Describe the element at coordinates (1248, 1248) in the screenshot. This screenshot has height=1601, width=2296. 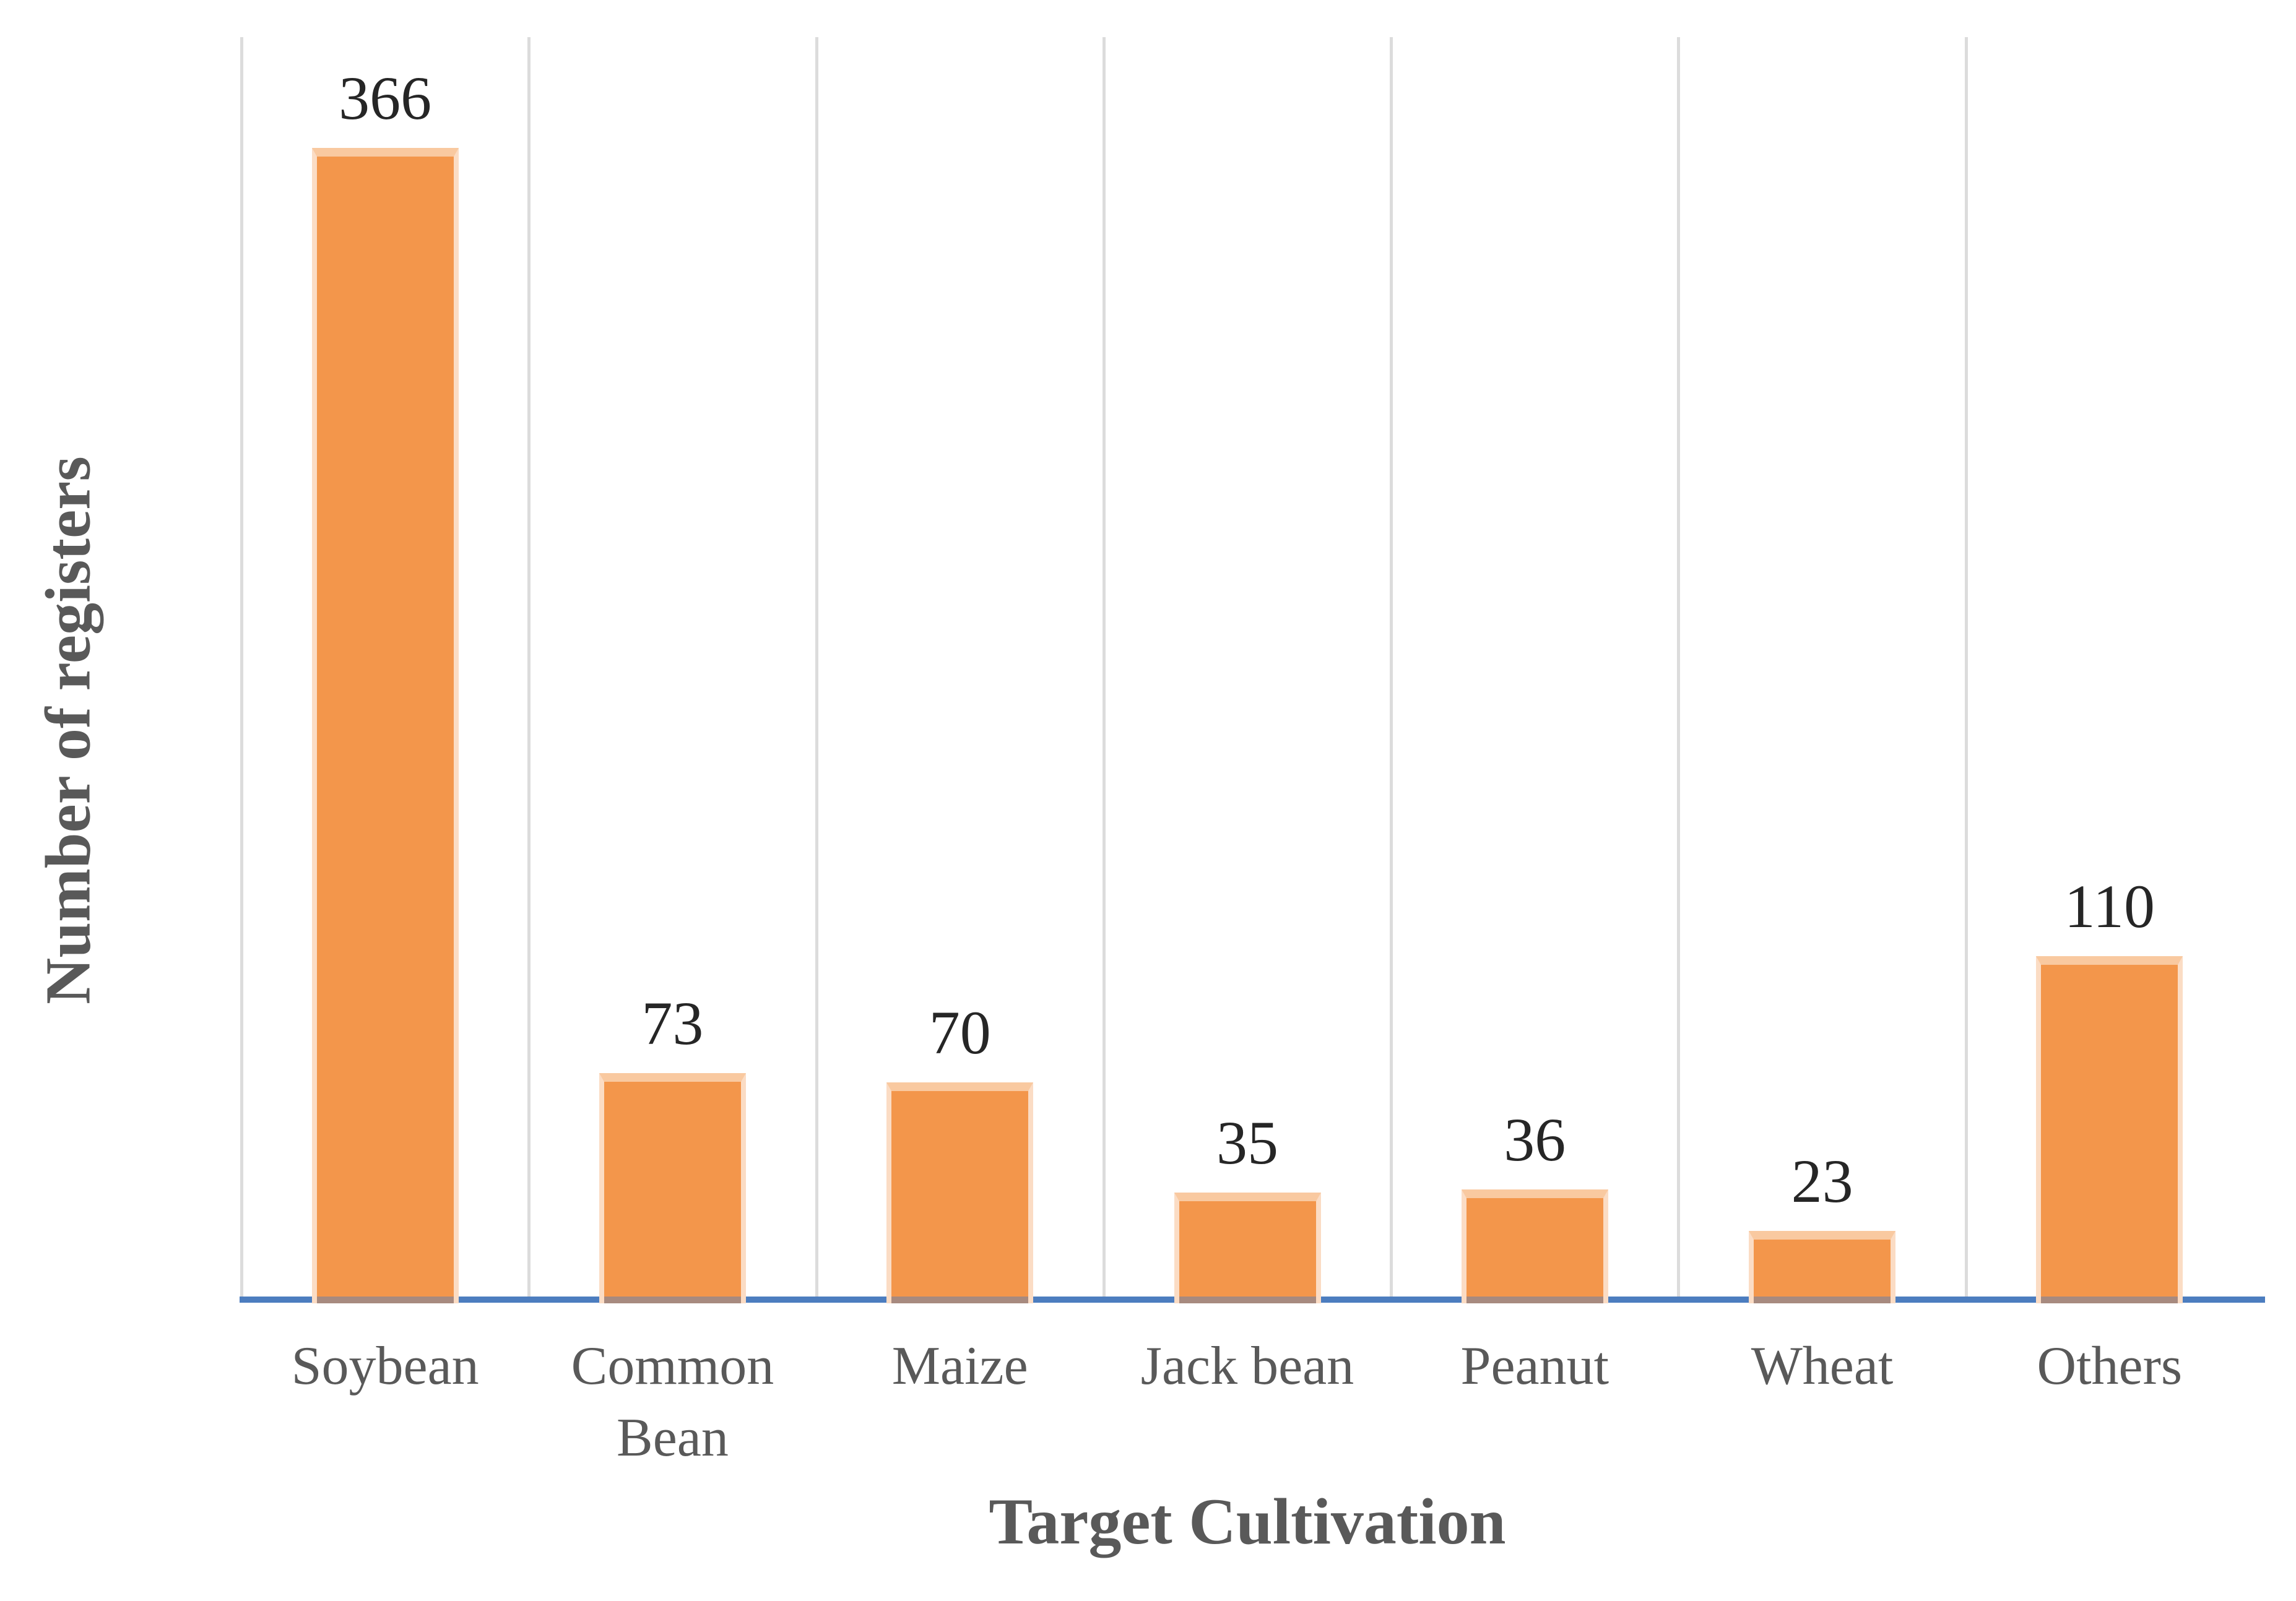
I see `bar-jack-bean` at that location.